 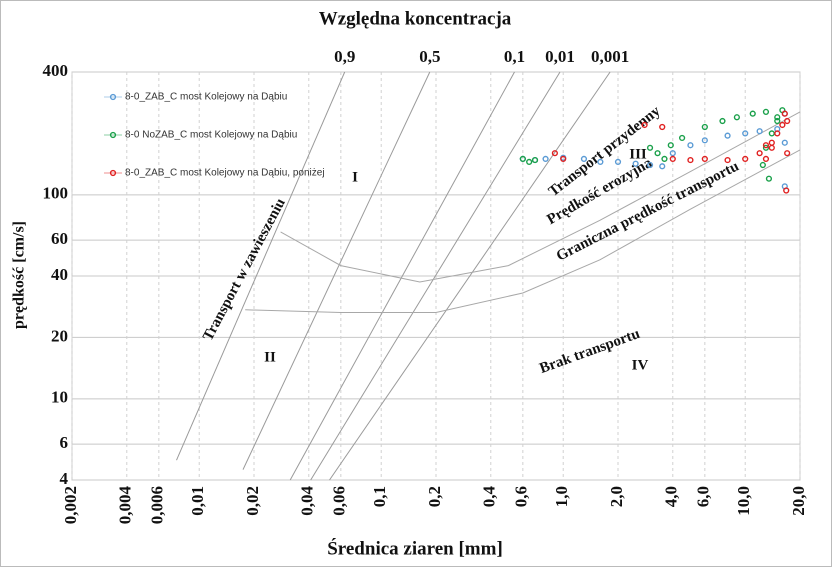 I want to click on x-tick-label: 0,002, so click(x=70, y=505).